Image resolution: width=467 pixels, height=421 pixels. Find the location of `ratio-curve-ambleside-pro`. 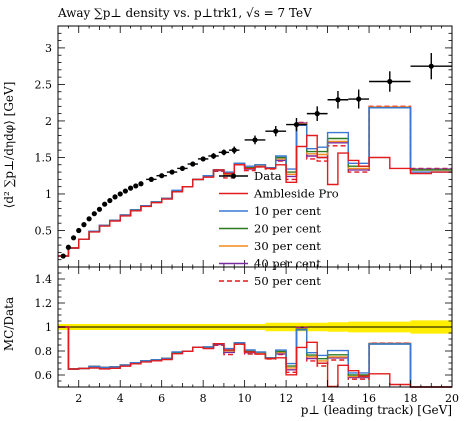

ratio-curve-ambleside-pro is located at coordinates (255, 357).